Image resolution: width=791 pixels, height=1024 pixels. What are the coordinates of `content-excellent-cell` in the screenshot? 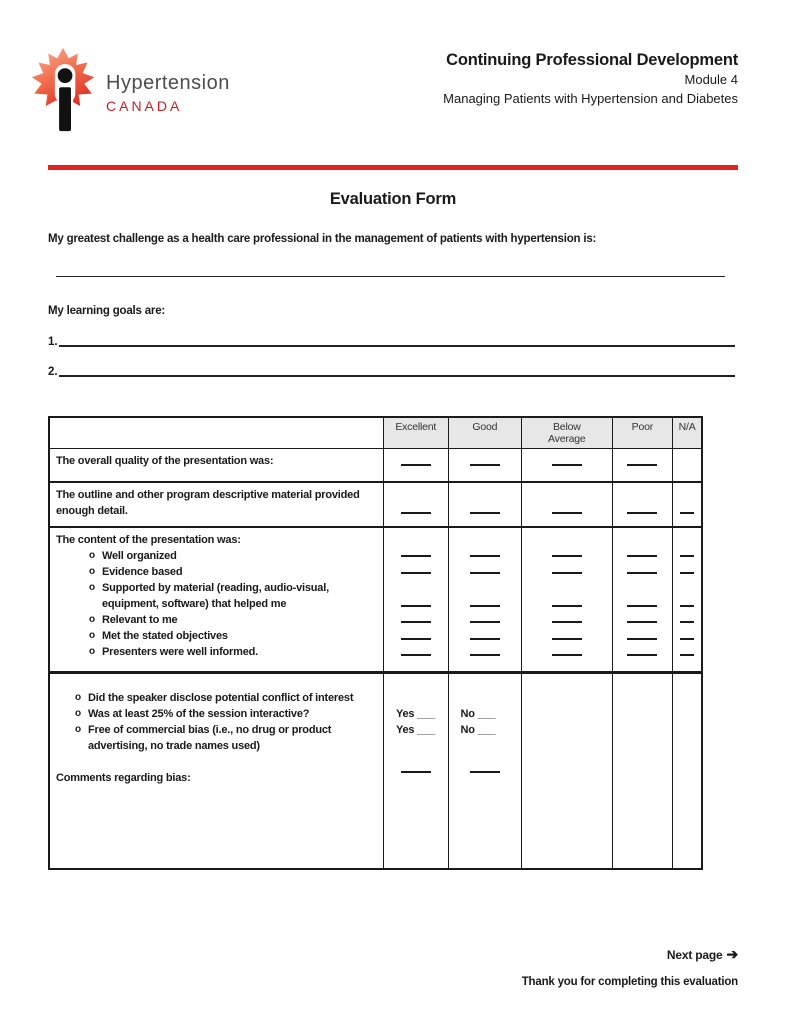 It's located at (415, 599).